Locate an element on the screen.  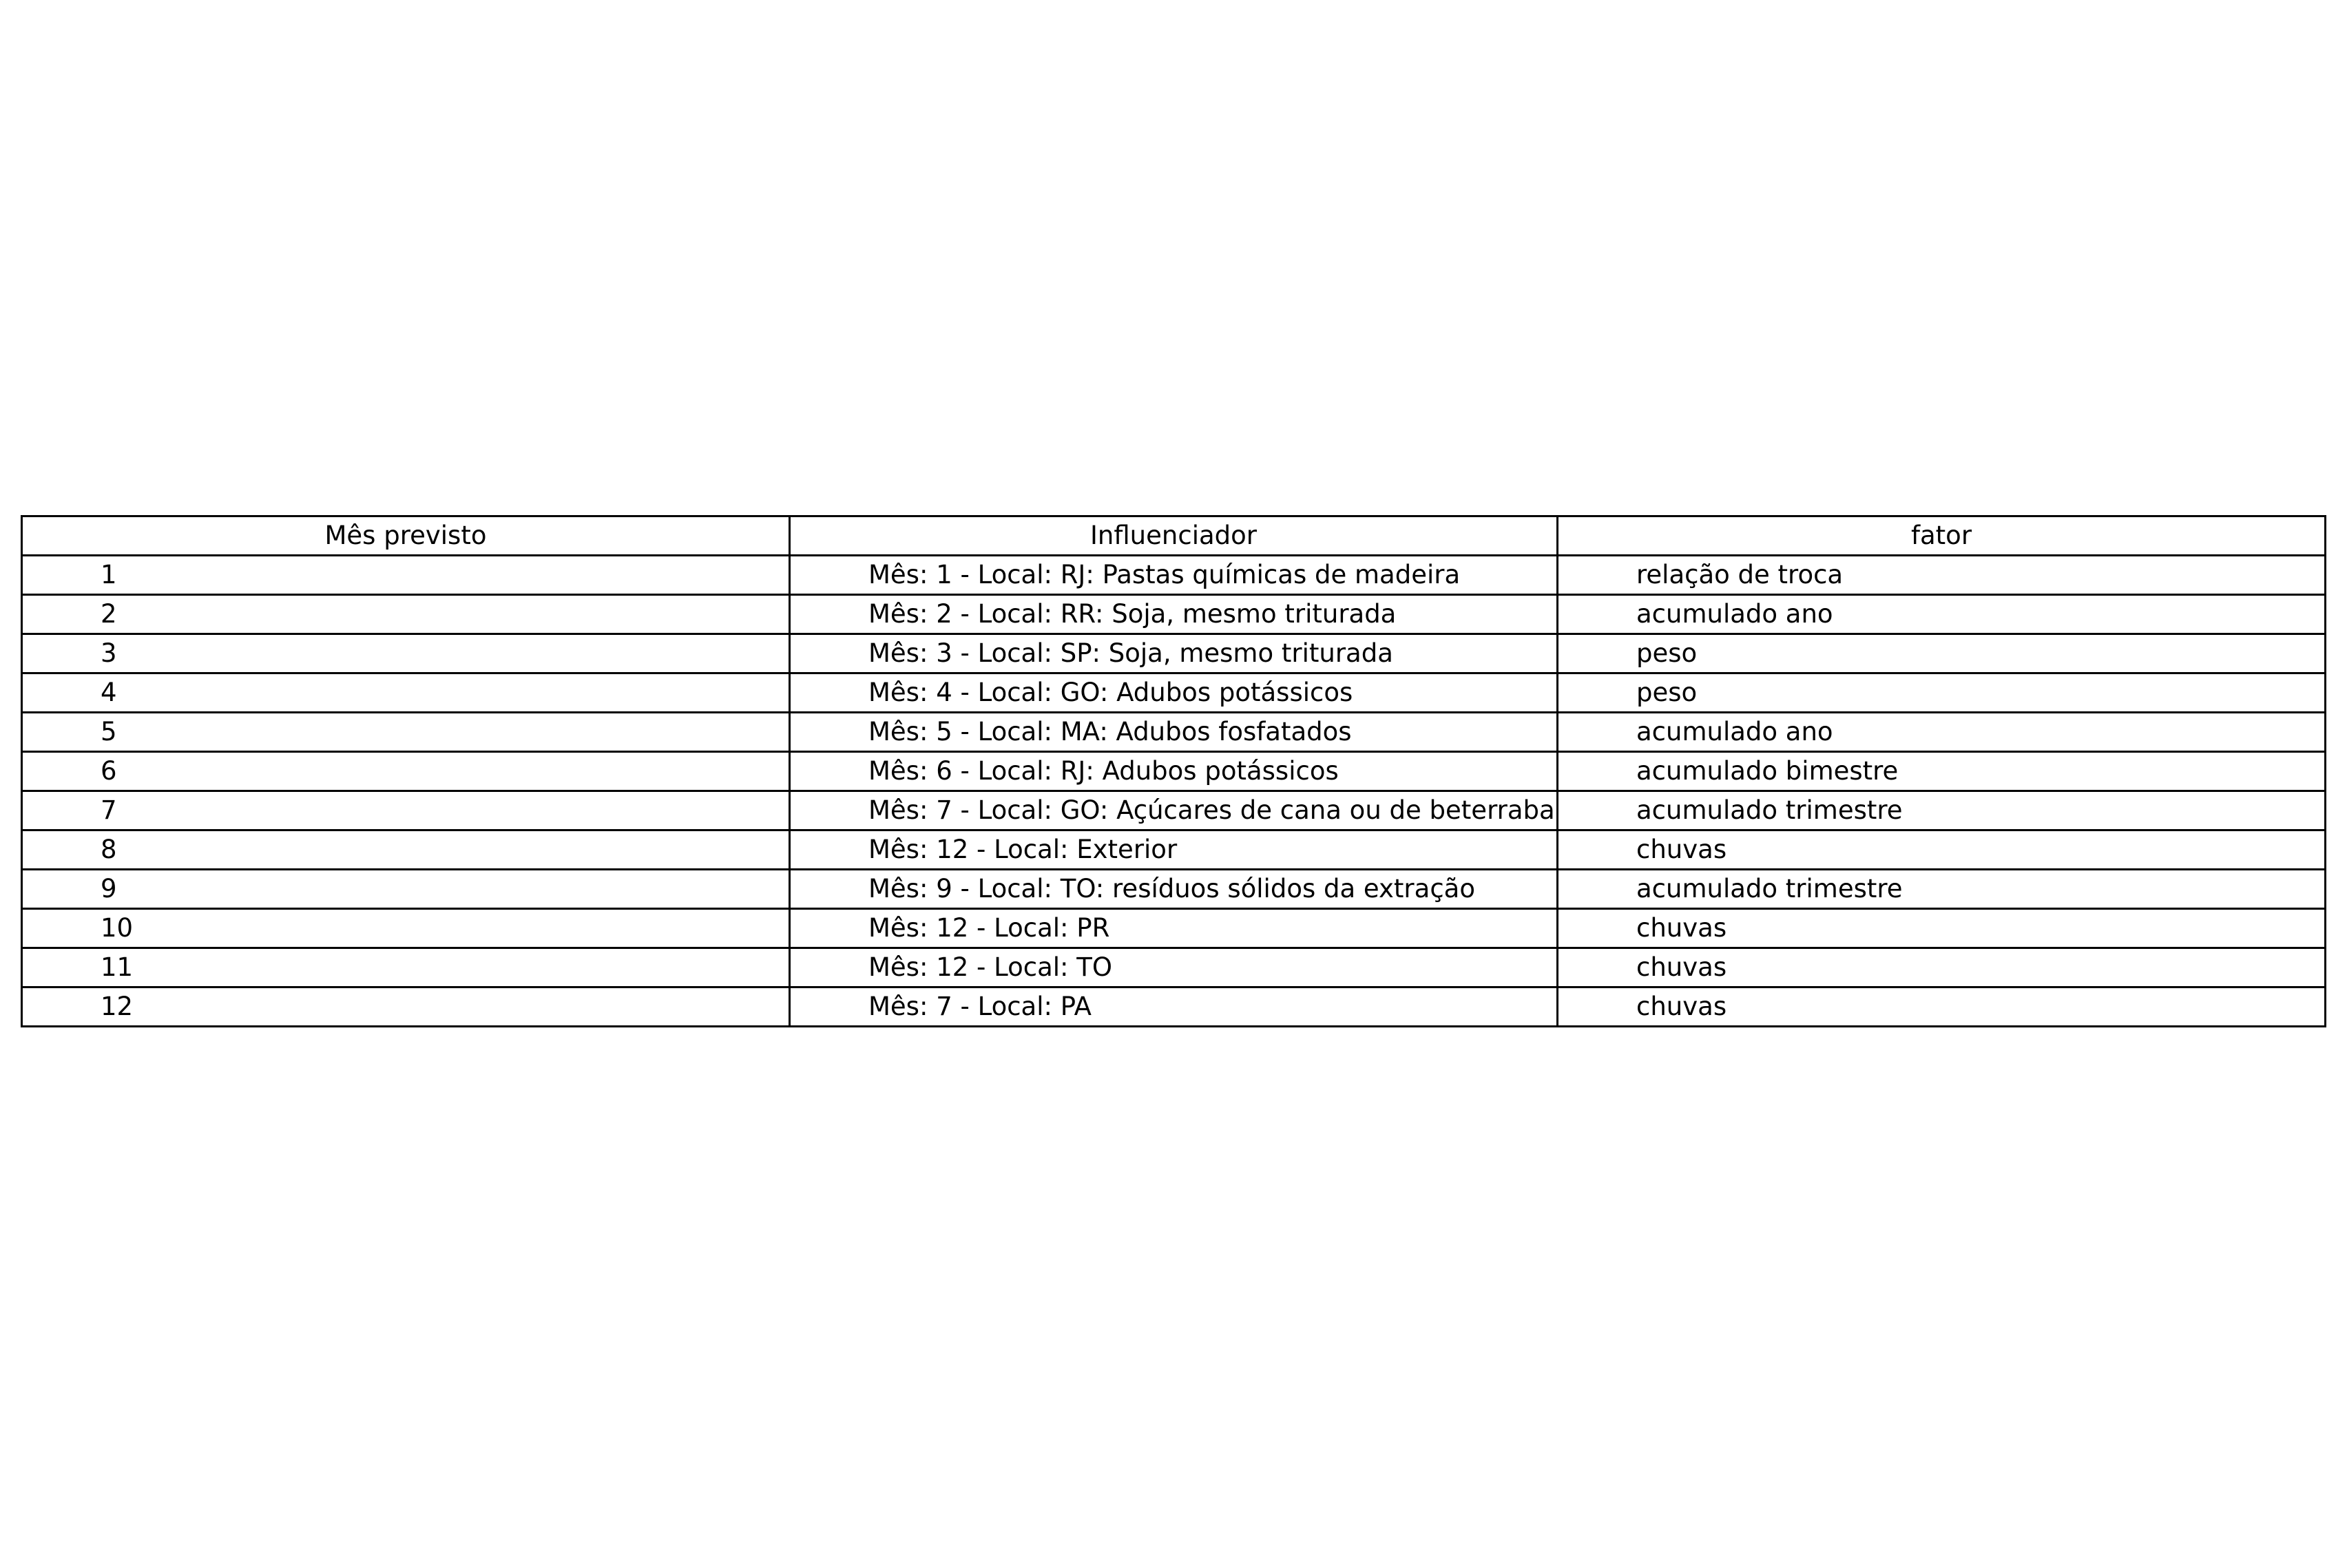
cell-mes-previsto: 5 is located at coordinates (406, 732).